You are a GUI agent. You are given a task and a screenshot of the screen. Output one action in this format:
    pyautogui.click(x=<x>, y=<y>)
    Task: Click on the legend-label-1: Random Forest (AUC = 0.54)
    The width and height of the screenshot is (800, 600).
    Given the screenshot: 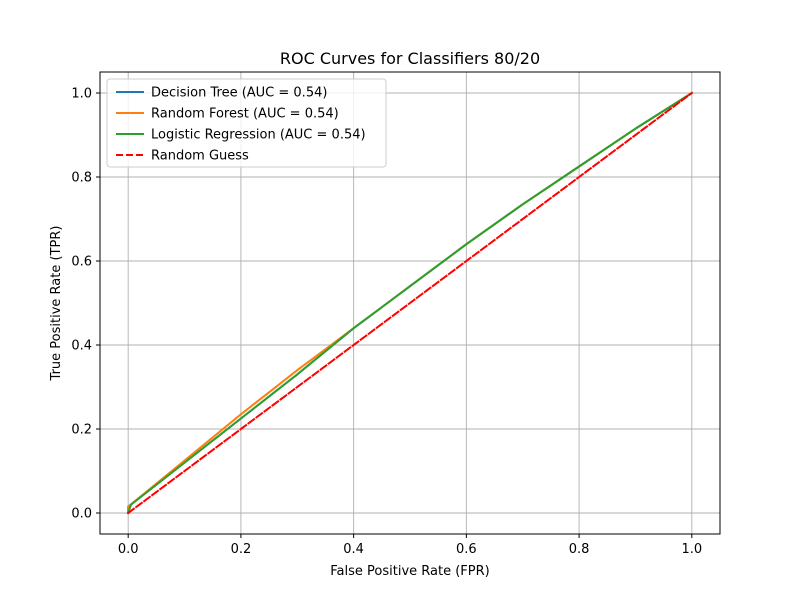 What is the action you would take?
    pyautogui.click(x=245, y=114)
    